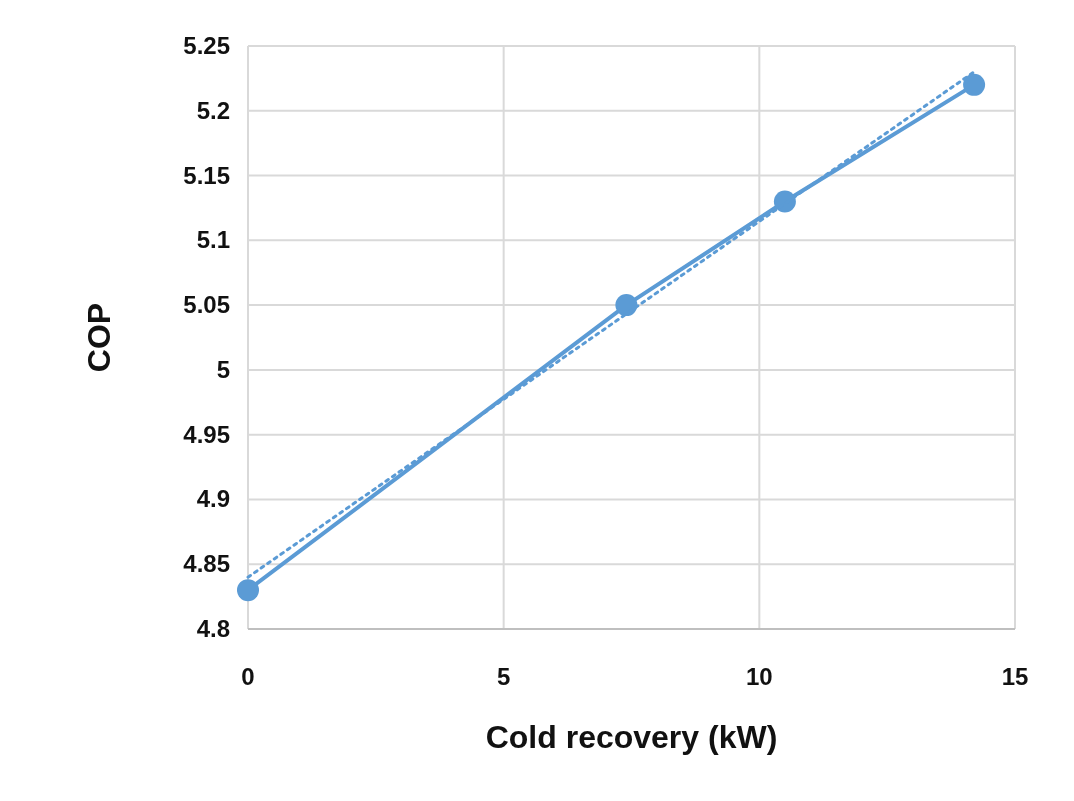  I want to click on x-tick-label: 10, so click(759, 676).